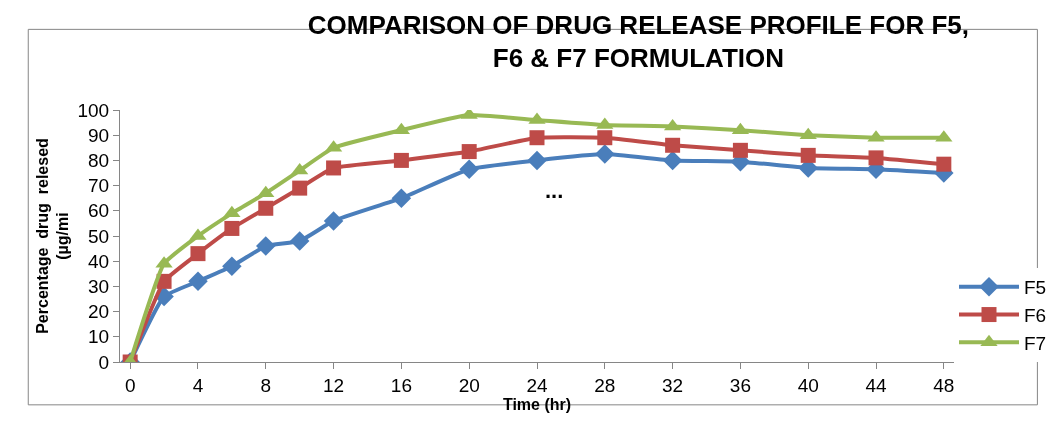 Image resolution: width=1064 pixels, height=421 pixels. Describe the element at coordinates (1035, 343) in the screenshot. I see `legend-label: F7` at that location.